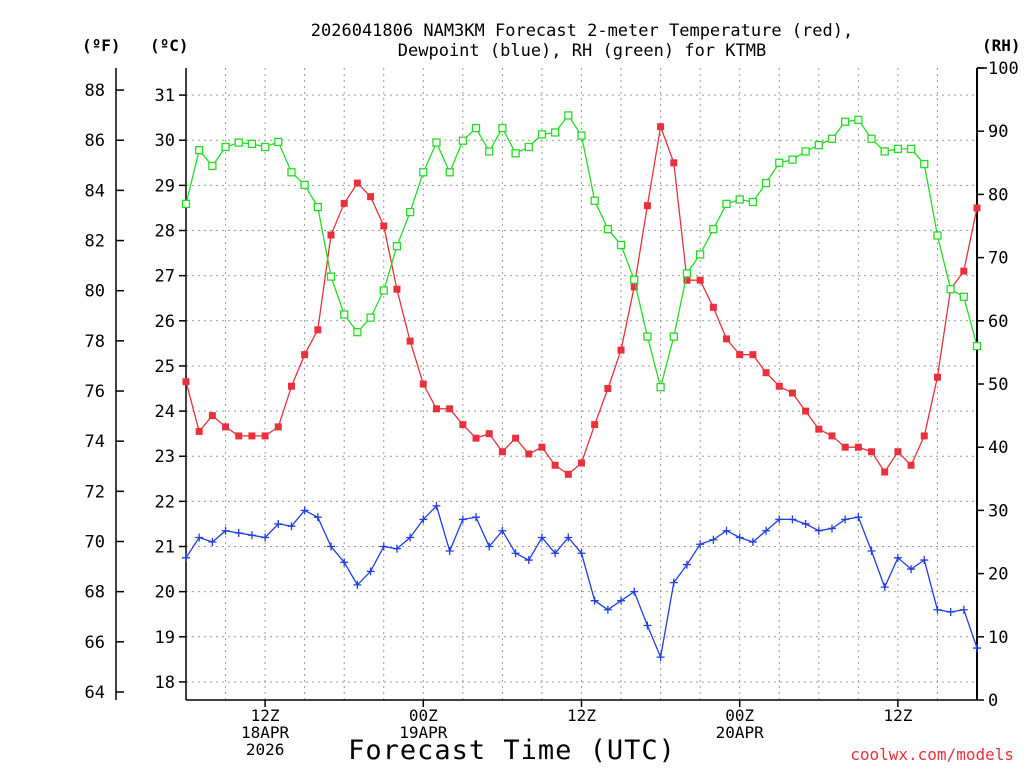 The image size is (1024, 768). What do you see at coordinates (165, 367) in the screenshot?
I see `celsius-tick-label: 25` at bounding box center [165, 367].